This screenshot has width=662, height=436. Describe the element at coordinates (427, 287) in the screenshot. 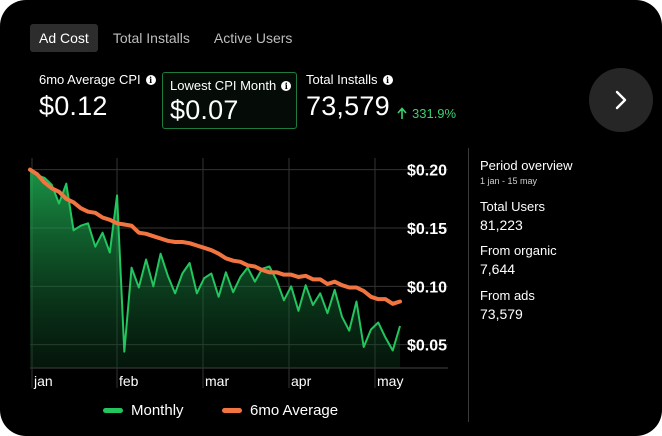

I see `y-tick-label: $0.10` at that location.